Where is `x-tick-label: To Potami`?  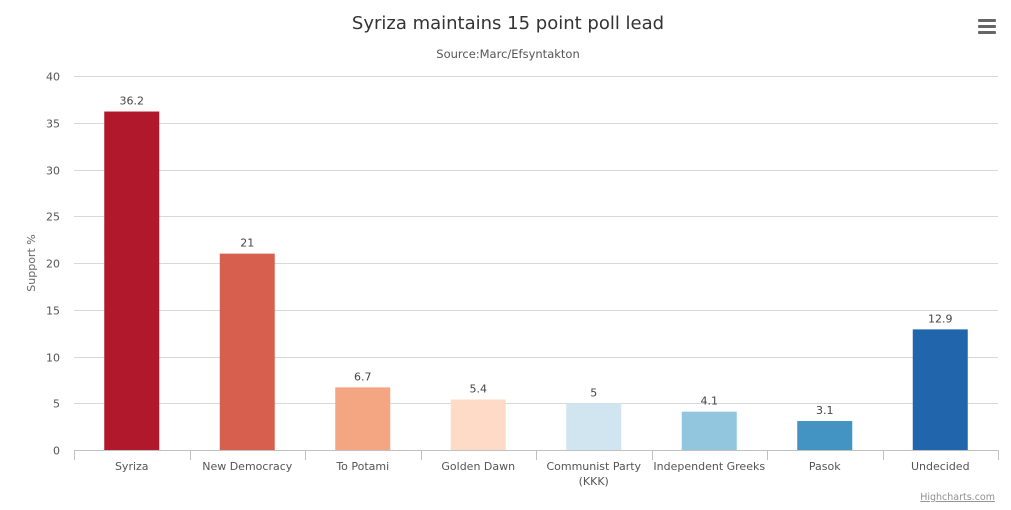
x-tick-label: To Potami is located at coordinates (362, 466).